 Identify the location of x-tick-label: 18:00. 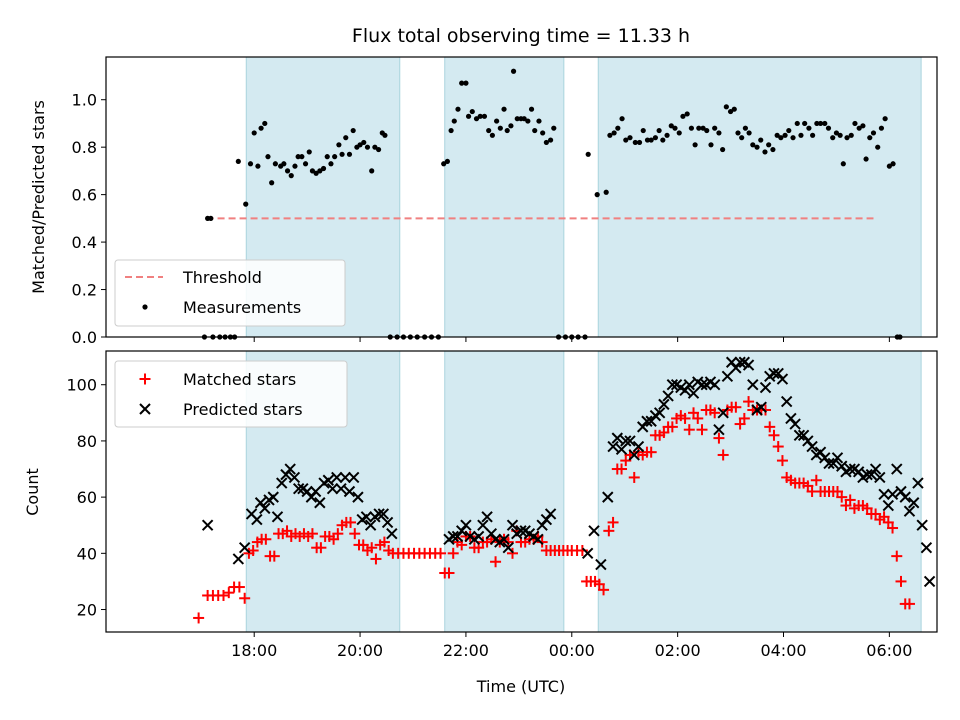
(254, 650).